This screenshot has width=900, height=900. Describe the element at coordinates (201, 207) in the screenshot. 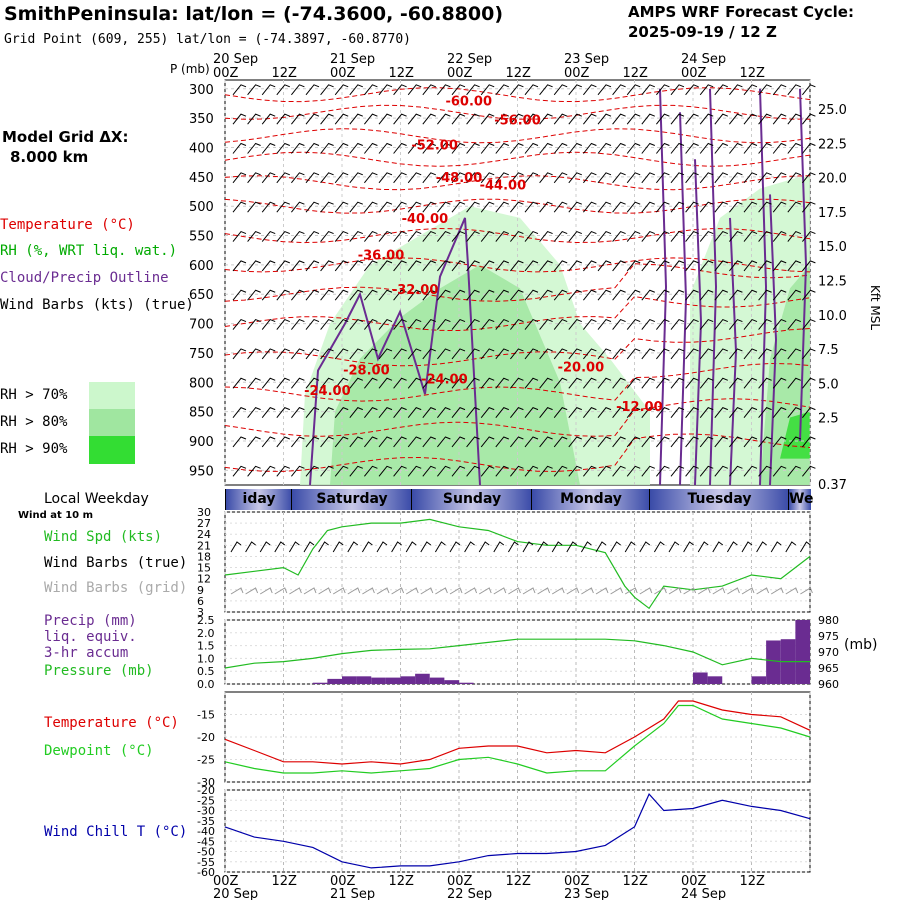

I see `pressure-tick-label: 500` at that location.